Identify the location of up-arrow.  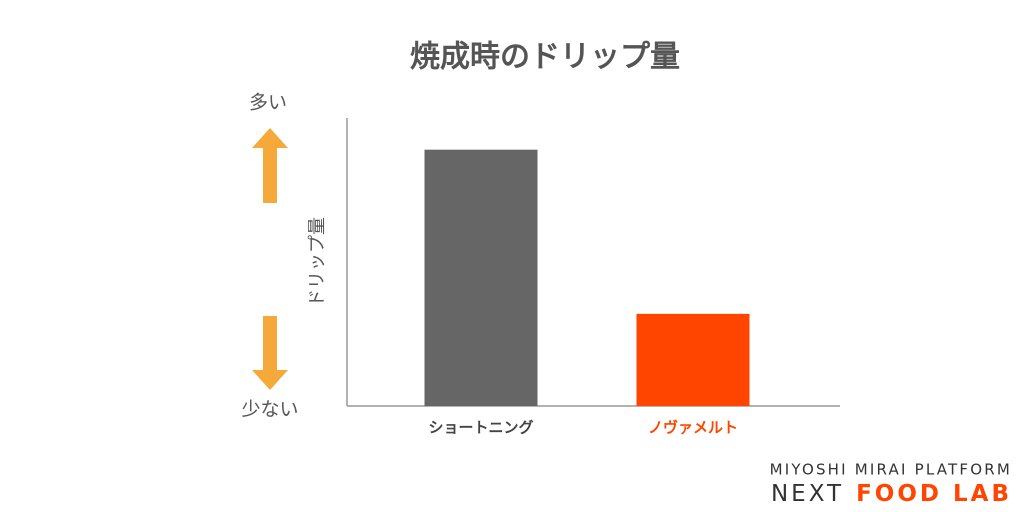
(270, 165).